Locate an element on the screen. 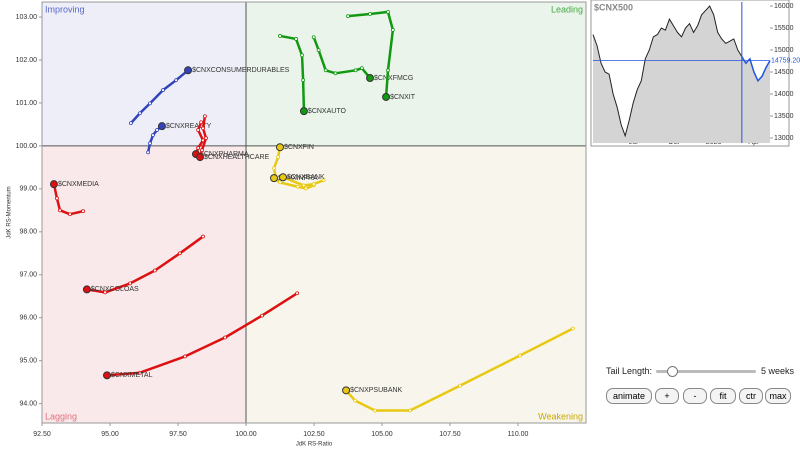 The width and height of the screenshot is (800, 450). series-label: $CNXIT is located at coordinates (403, 97).